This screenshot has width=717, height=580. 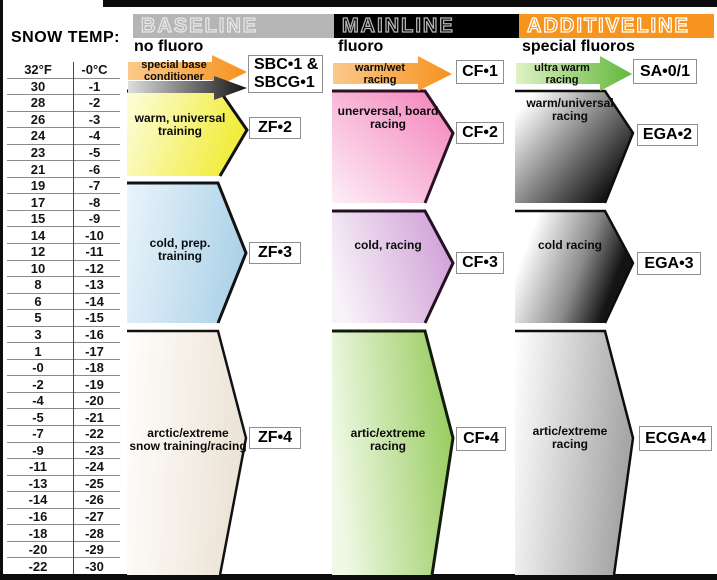 What do you see at coordinates (63, 153) in the screenshot?
I see `temp-row: 23 -5` at bounding box center [63, 153].